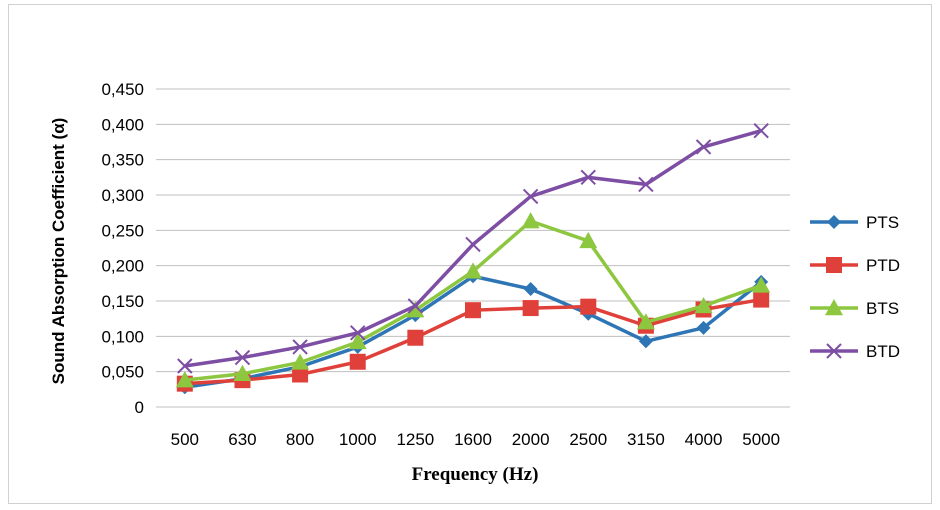 The height and width of the screenshot is (510, 940). What do you see at coordinates (122, 230) in the screenshot?
I see `y-tick-label: 0,250` at bounding box center [122, 230].